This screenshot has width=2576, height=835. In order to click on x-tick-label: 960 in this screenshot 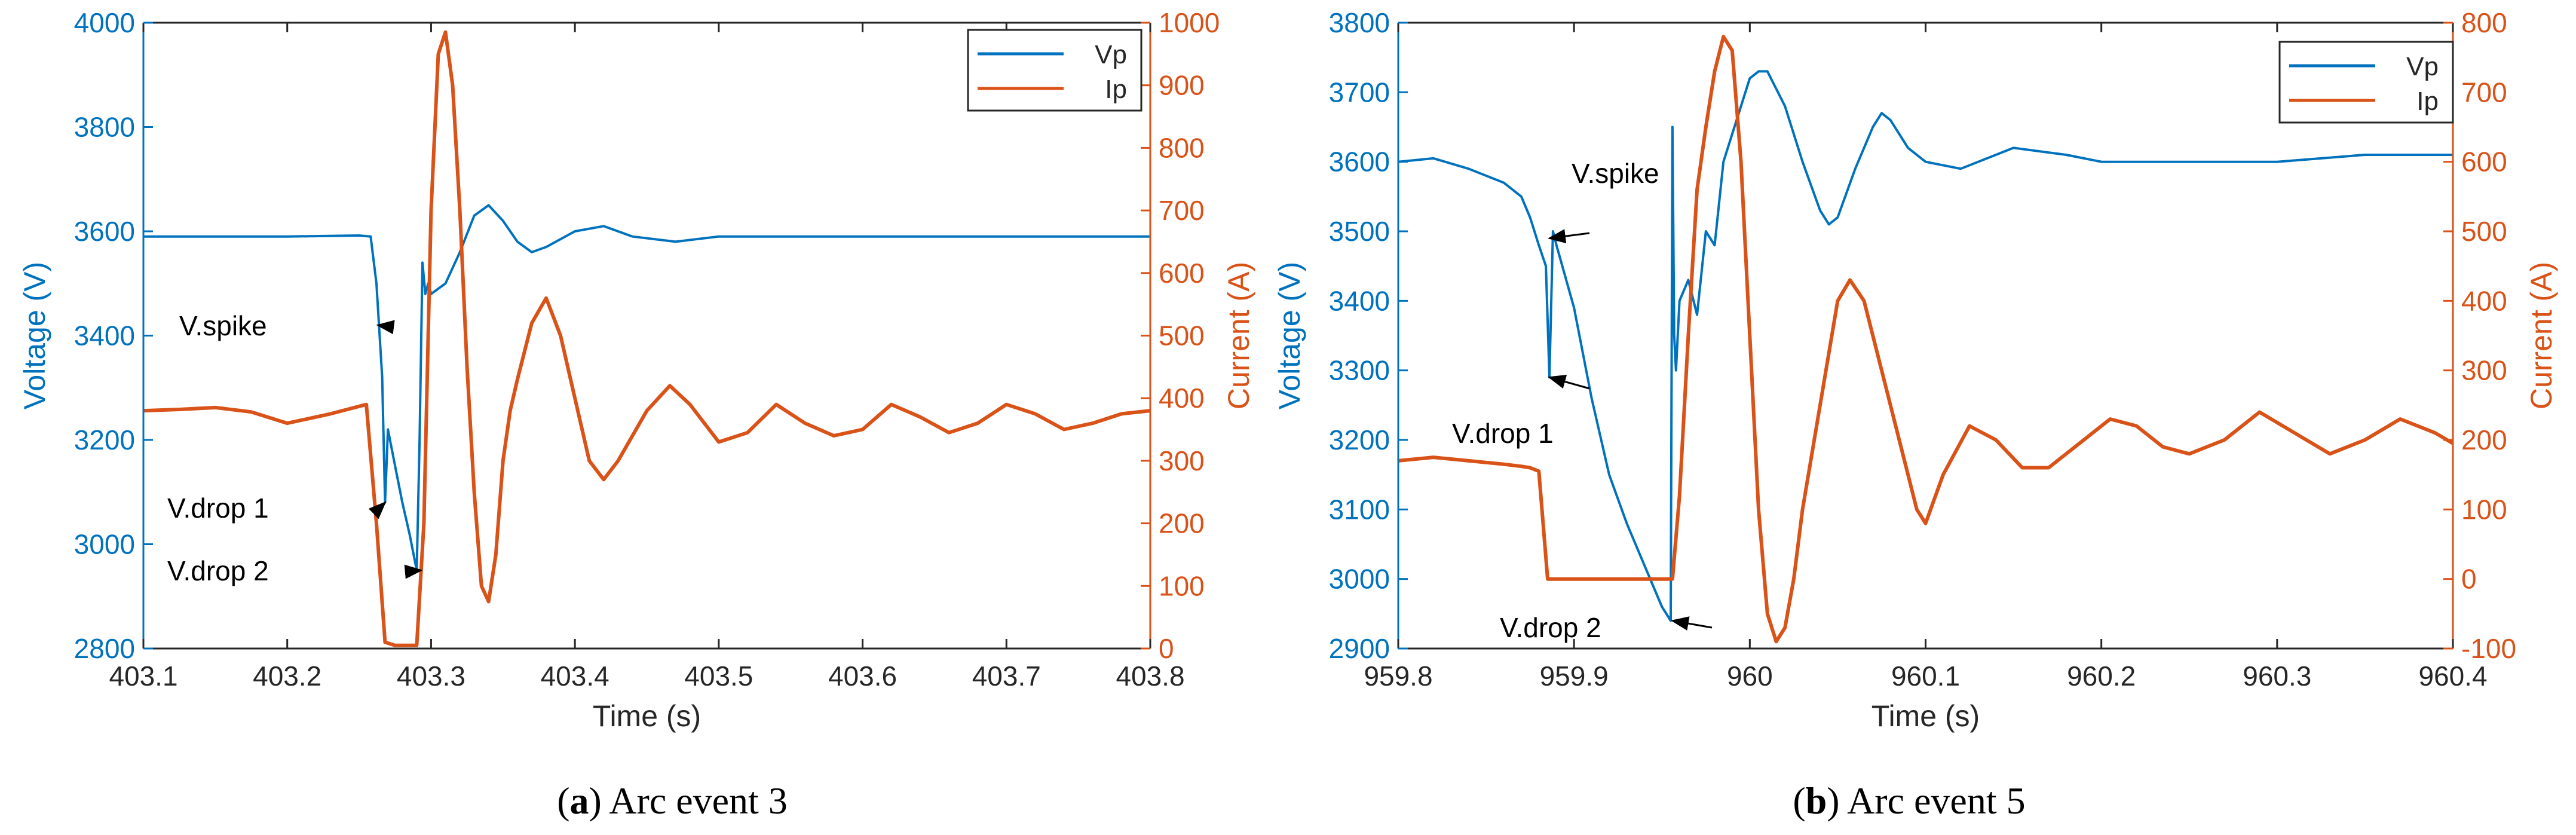, I will do `click(1750, 676)`.